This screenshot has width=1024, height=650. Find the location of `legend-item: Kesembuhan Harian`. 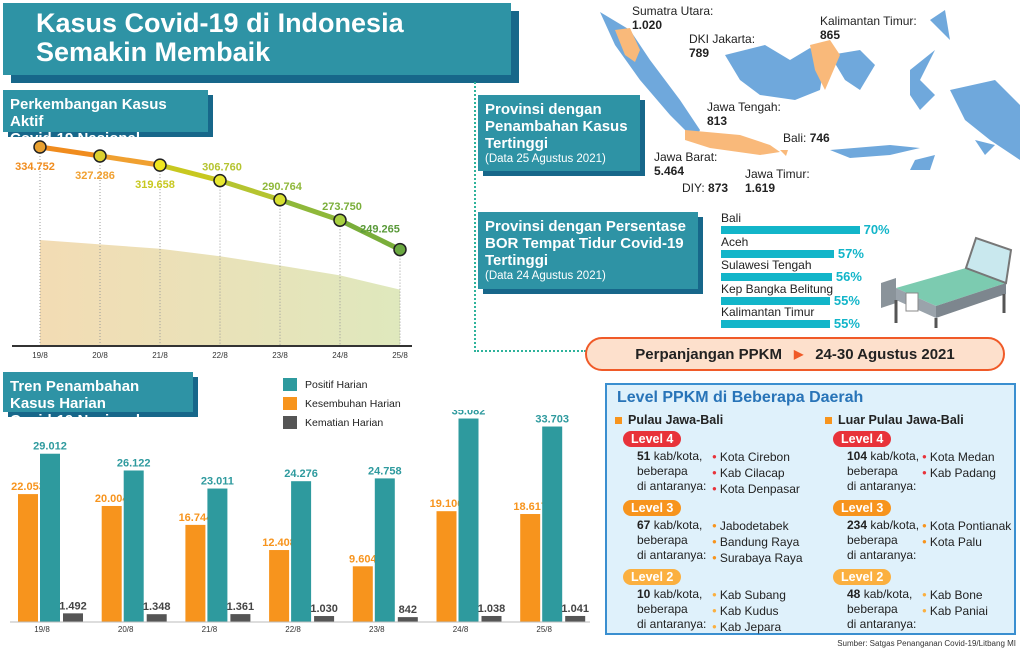

legend-item: Kesembuhan Harian is located at coordinates (342, 403).